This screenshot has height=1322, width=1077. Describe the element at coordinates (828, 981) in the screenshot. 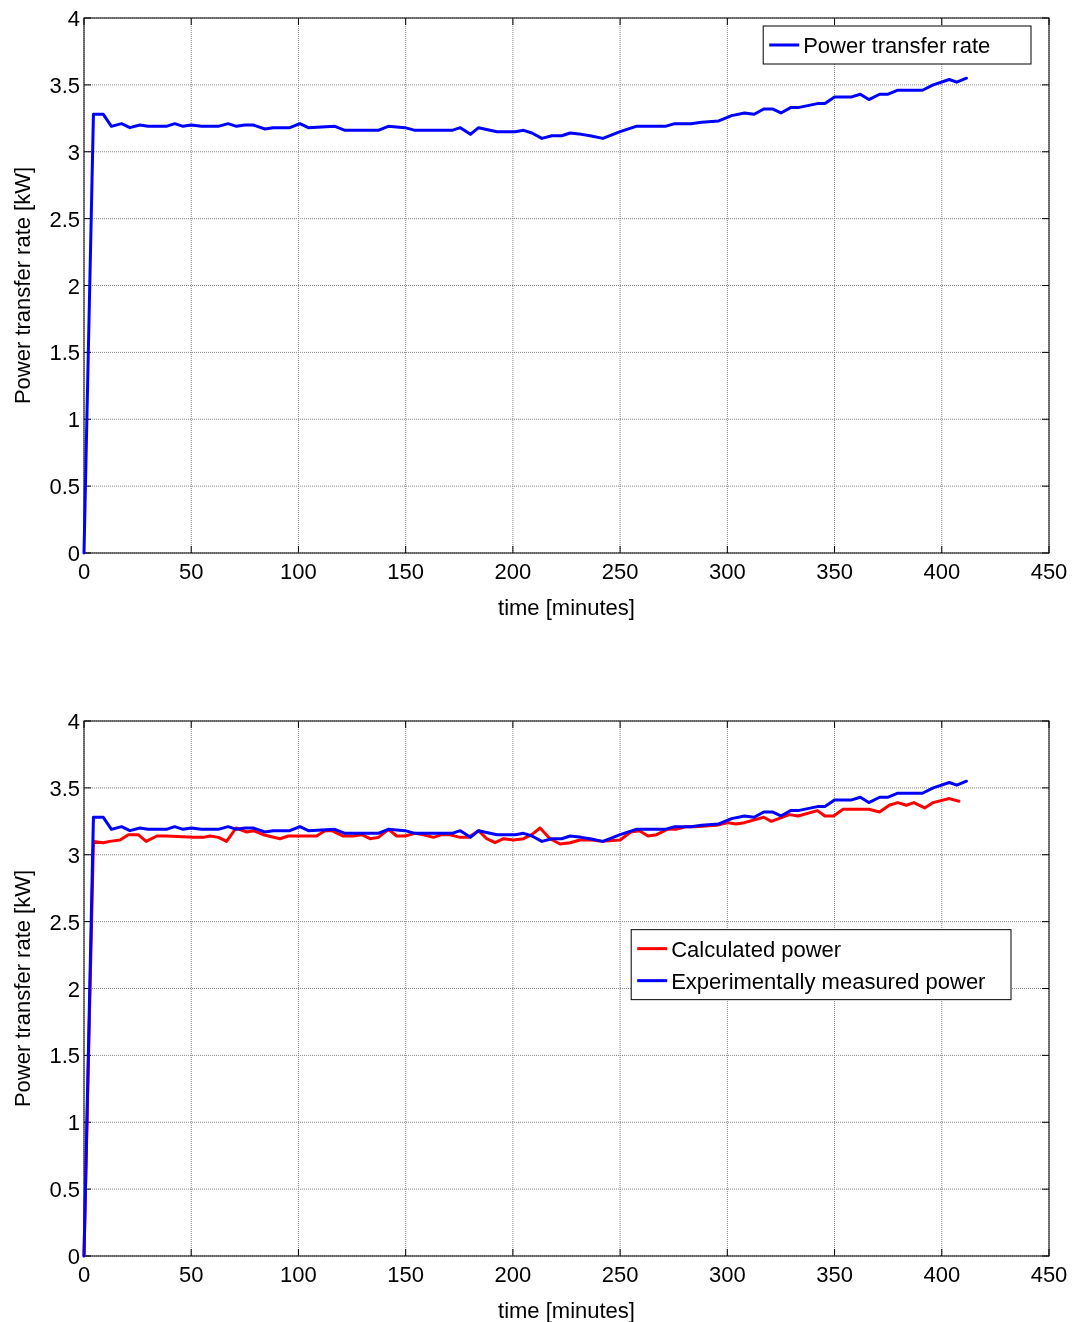

I see `legend-label: Experimentally measured power` at that location.